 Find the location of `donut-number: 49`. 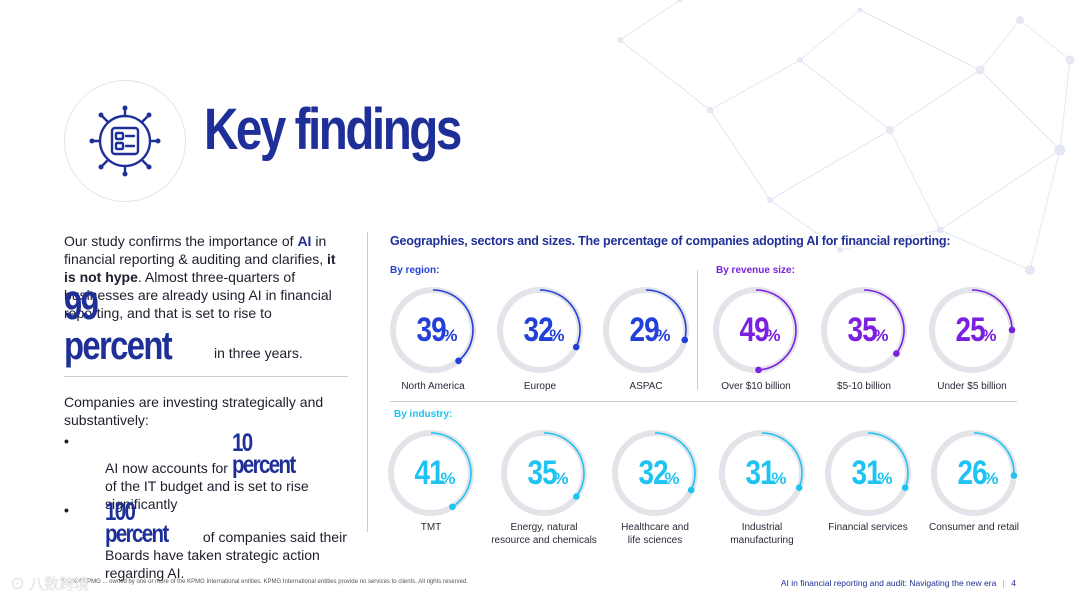

donut-number: 49 is located at coordinates (753, 330).